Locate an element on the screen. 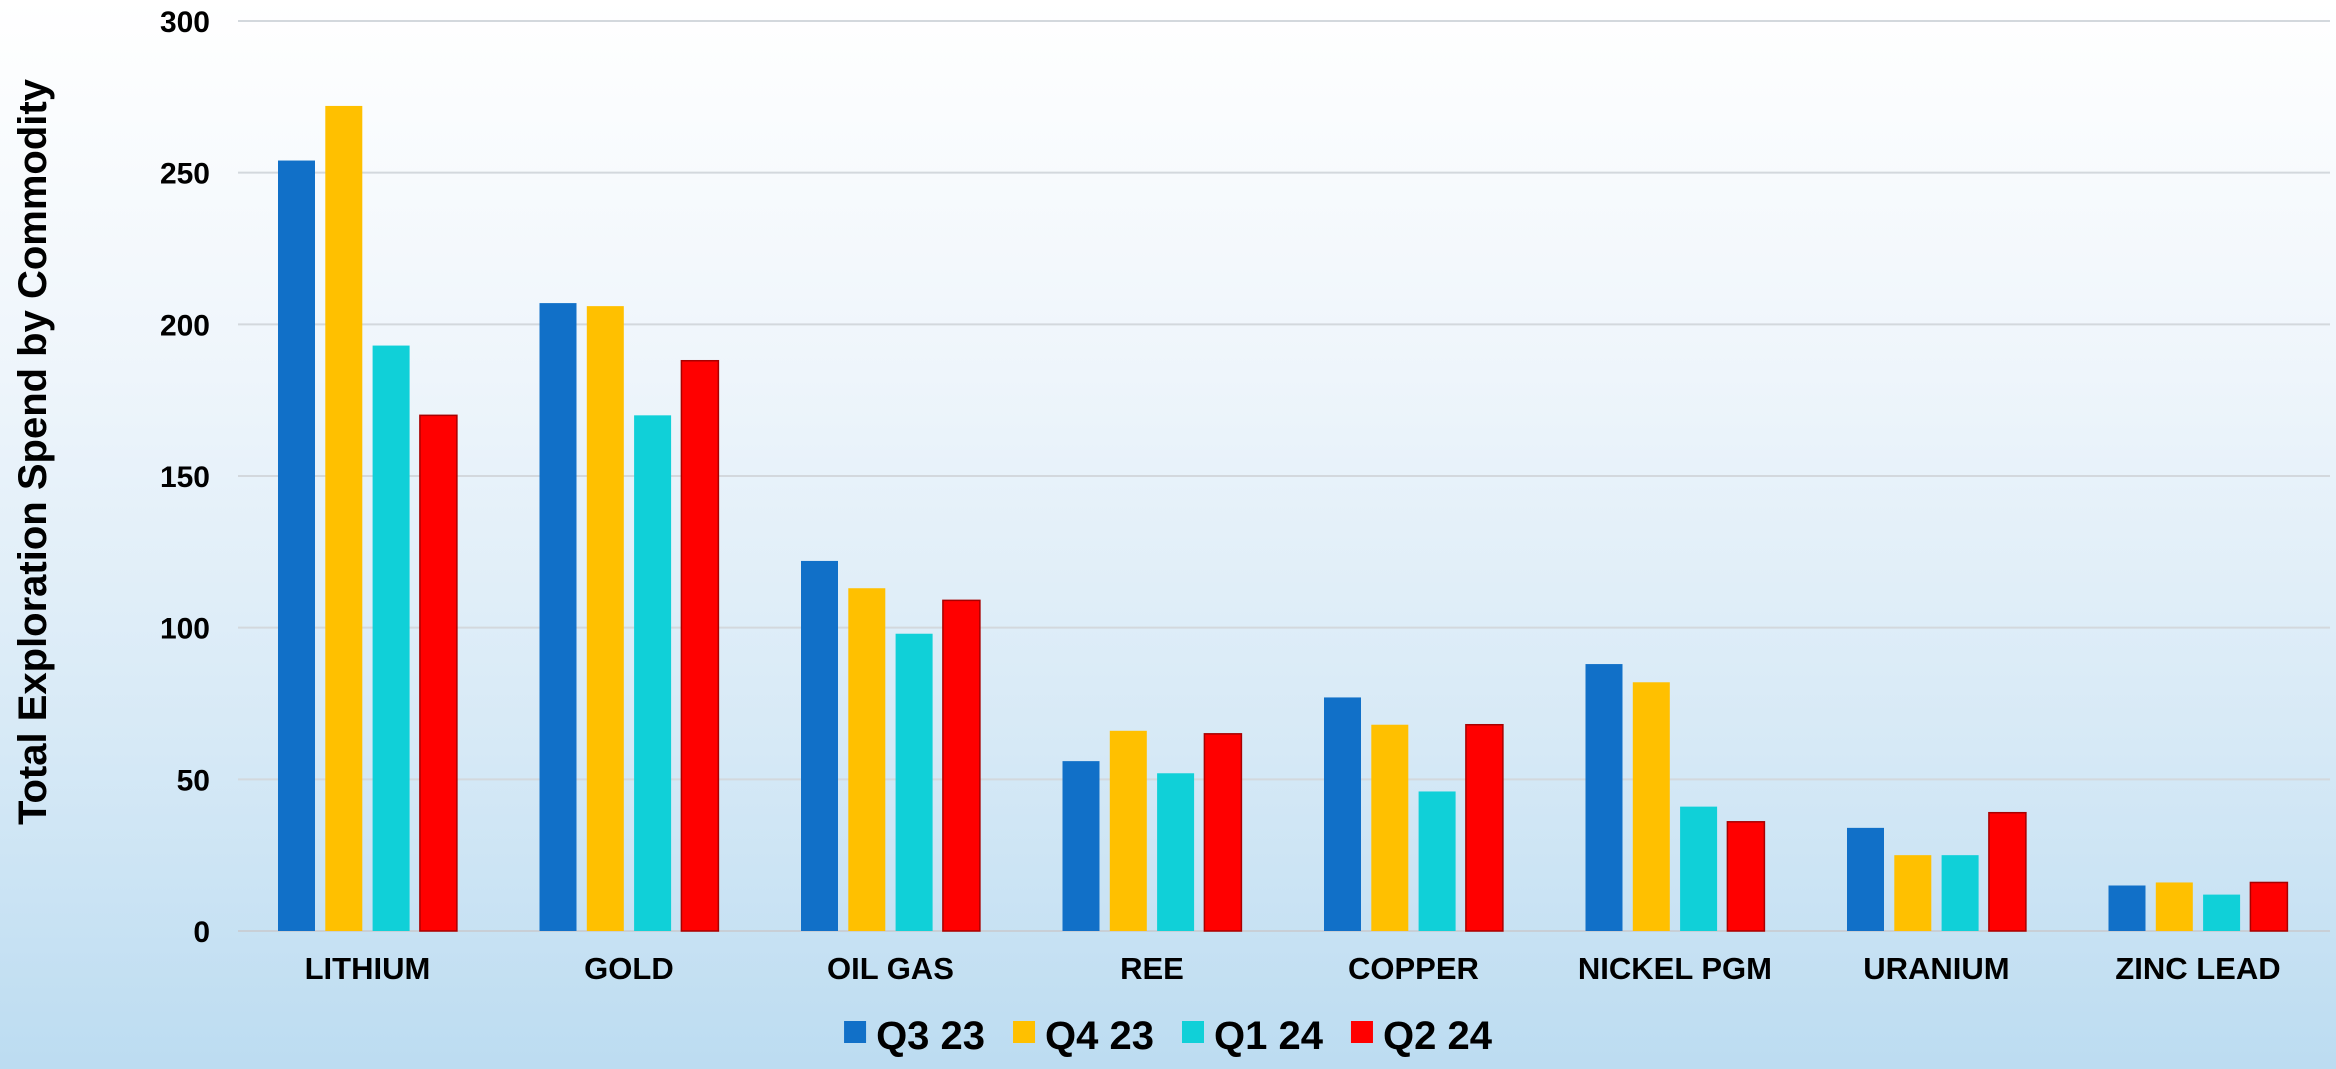 Image resolution: width=2336 pixels, height=1069 pixels. x-tick-label: NICKEL PGM is located at coordinates (1675, 968).